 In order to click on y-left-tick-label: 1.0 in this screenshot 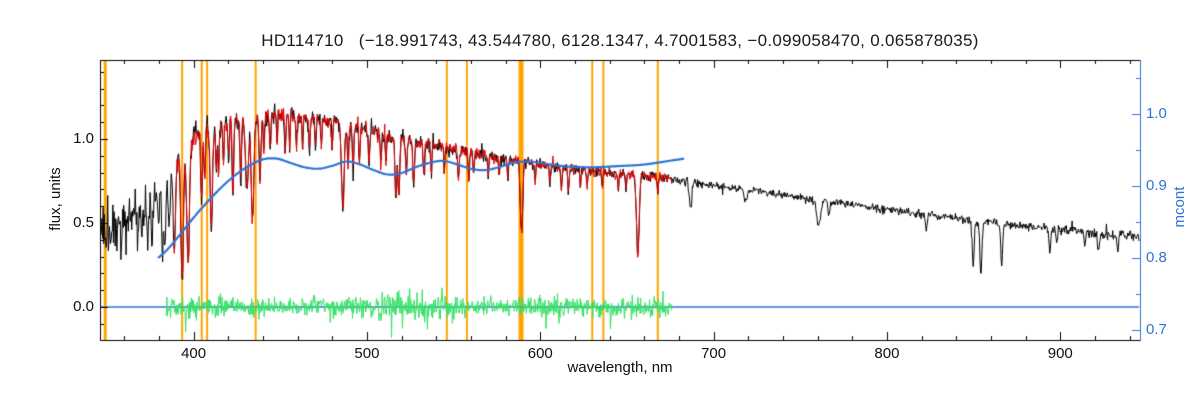, I will do `click(83, 138)`.